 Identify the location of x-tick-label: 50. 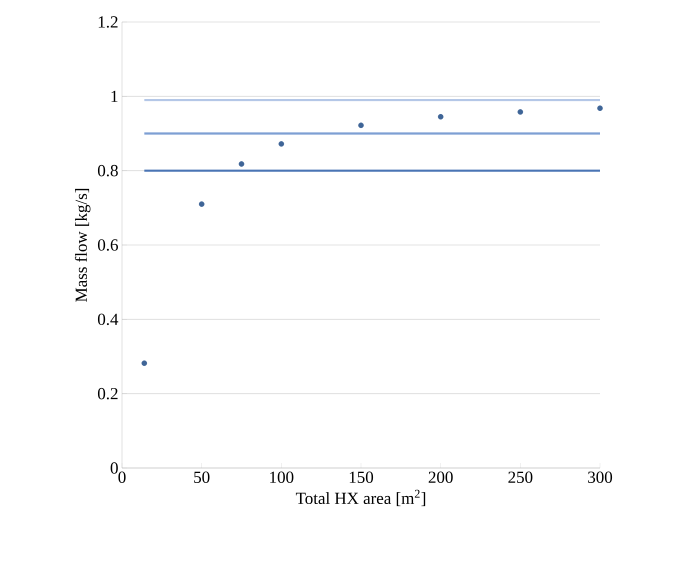
(202, 477).